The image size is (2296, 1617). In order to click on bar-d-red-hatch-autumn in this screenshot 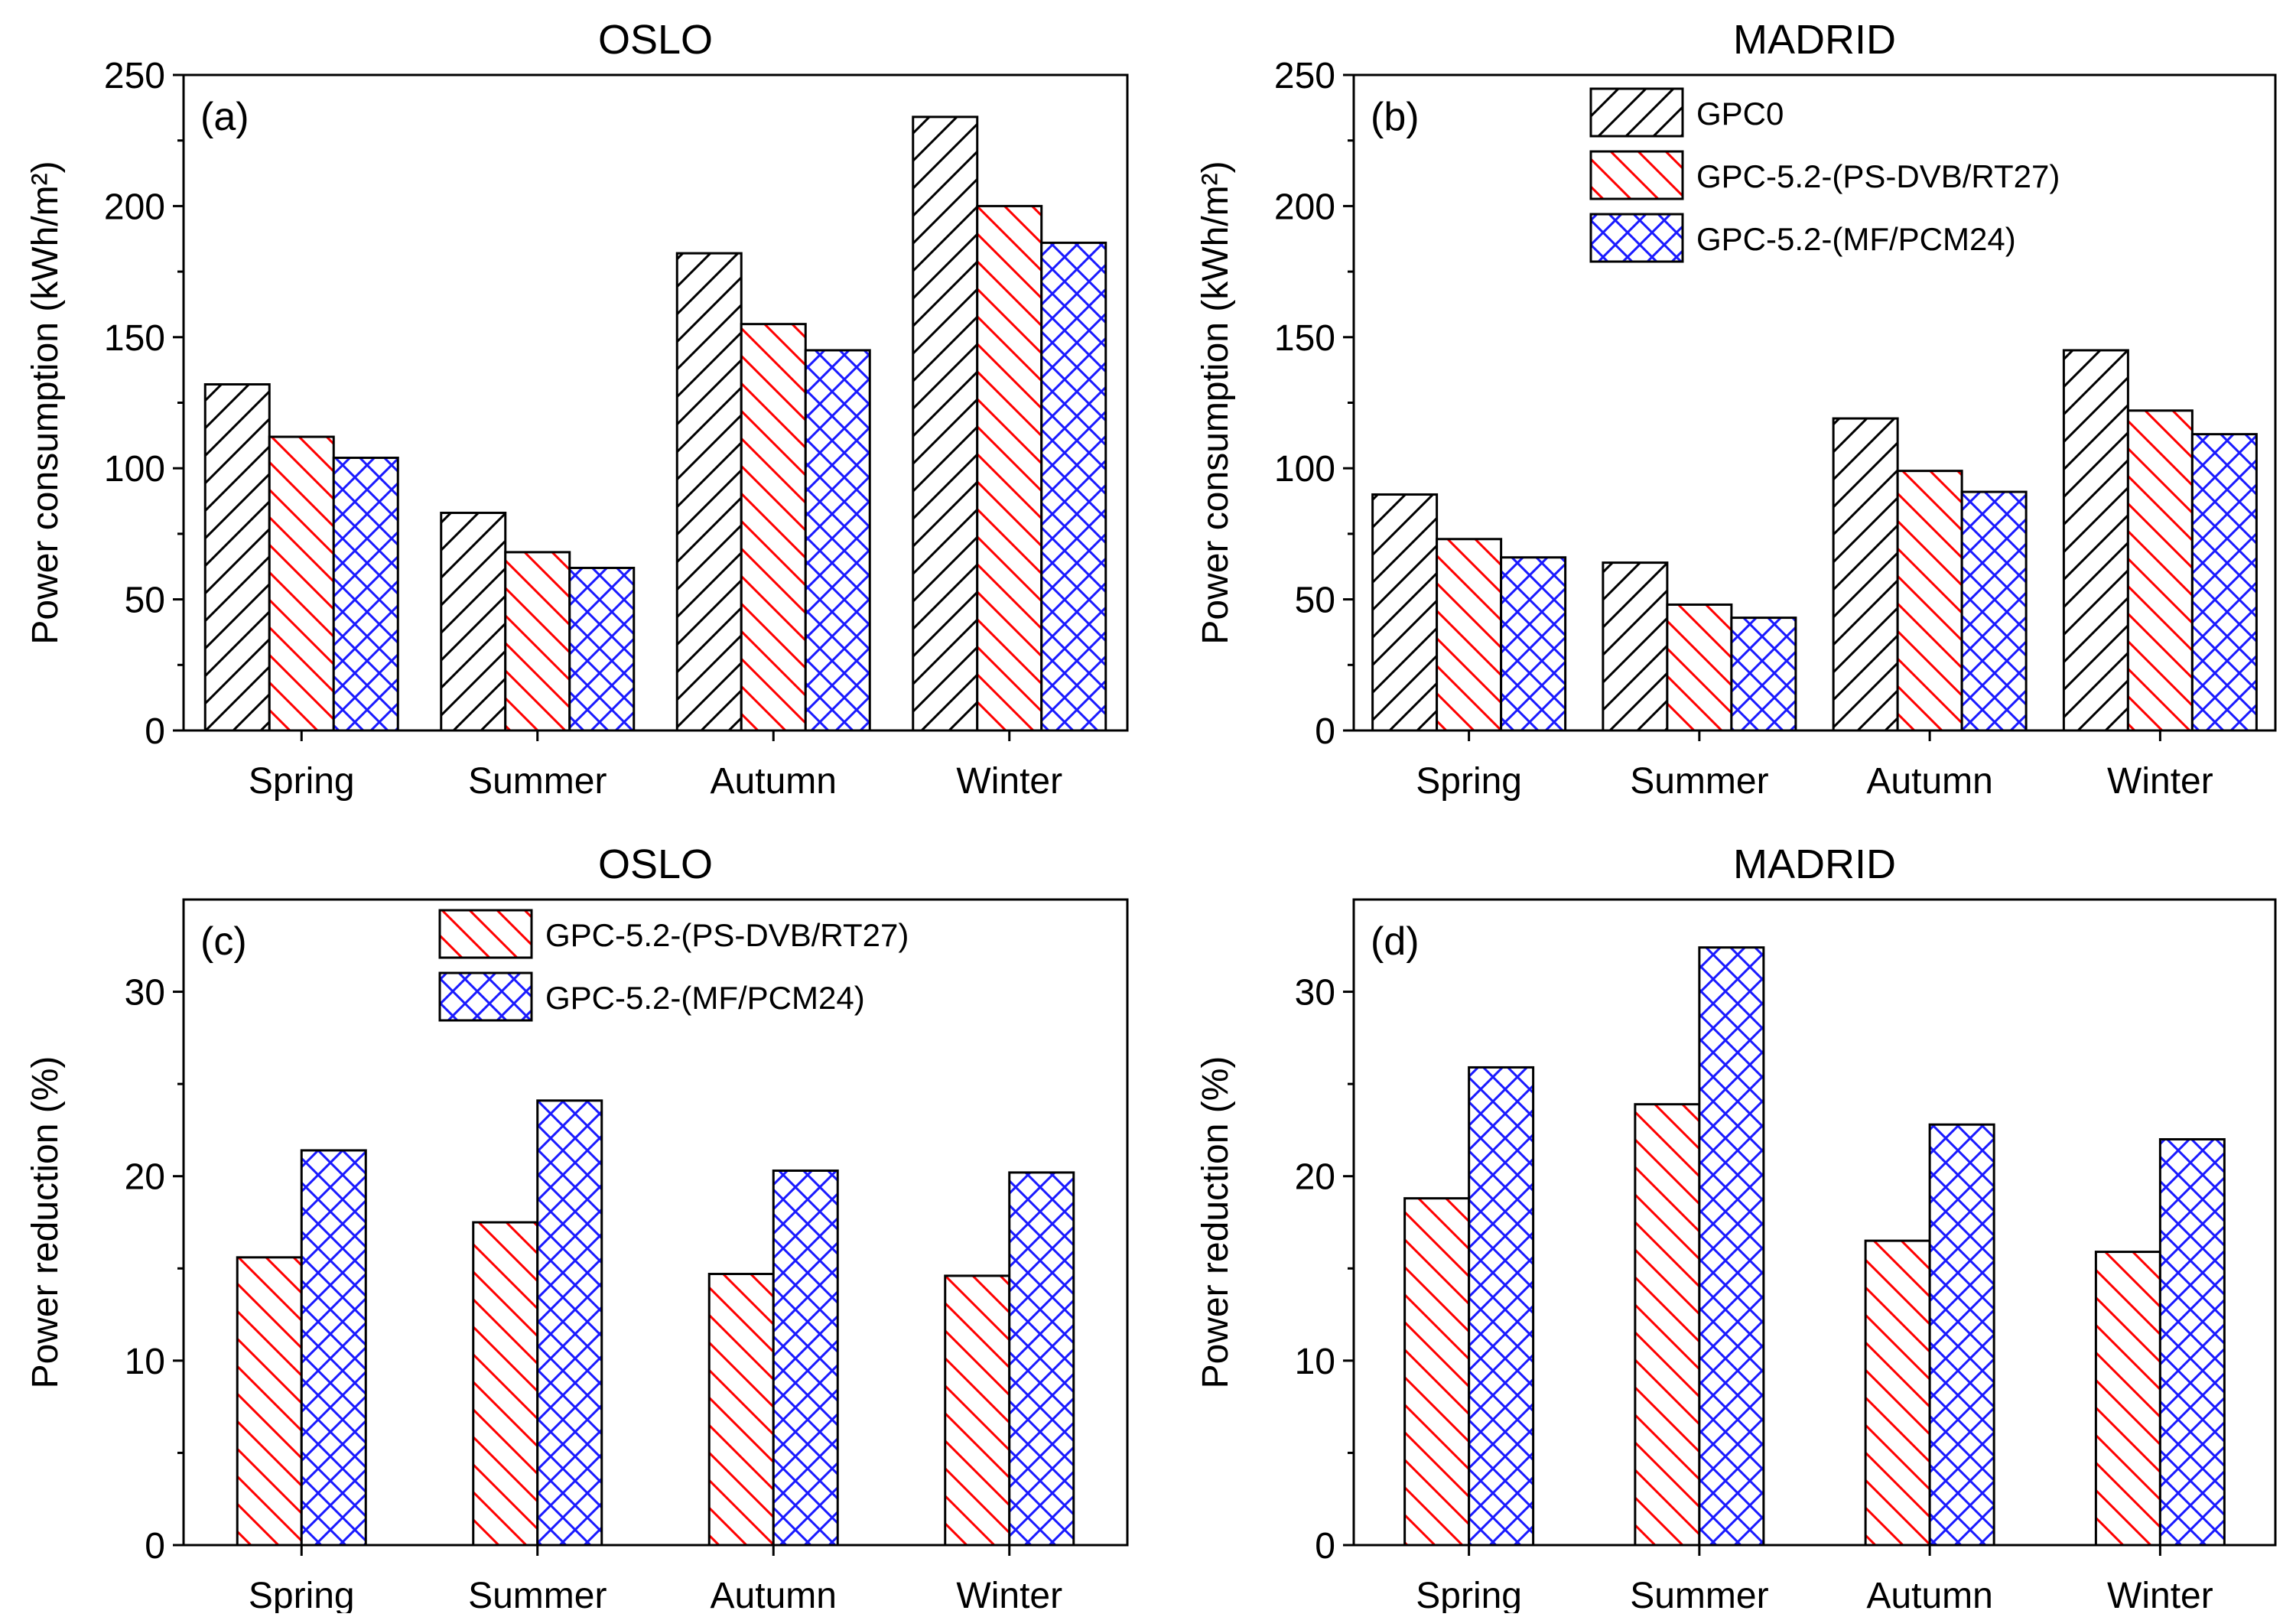, I will do `click(1898, 1393)`.